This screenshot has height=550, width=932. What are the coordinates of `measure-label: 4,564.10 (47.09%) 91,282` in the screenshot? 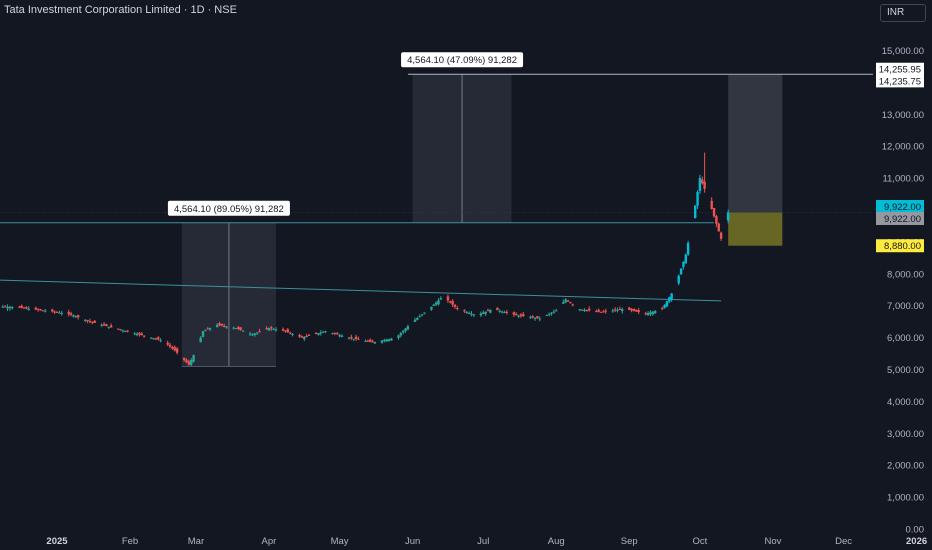 It's located at (462, 60).